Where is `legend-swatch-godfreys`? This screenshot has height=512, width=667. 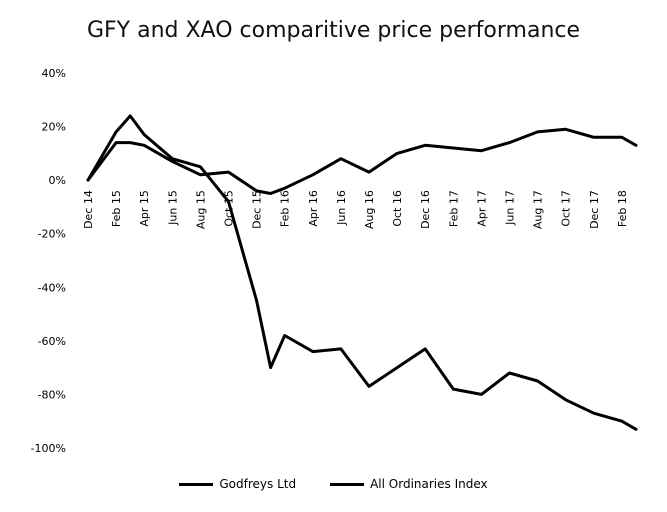 legend-swatch-godfreys is located at coordinates (196, 484).